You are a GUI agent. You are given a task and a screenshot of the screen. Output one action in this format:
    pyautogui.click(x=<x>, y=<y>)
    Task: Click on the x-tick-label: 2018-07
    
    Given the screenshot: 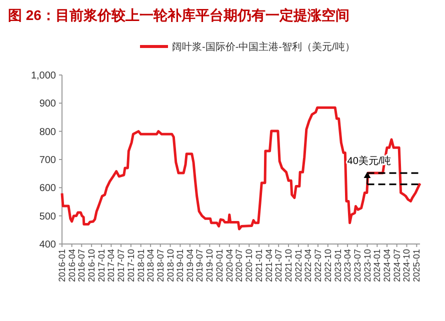 What is the action you would take?
    pyautogui.click(x=160, y=265)
    